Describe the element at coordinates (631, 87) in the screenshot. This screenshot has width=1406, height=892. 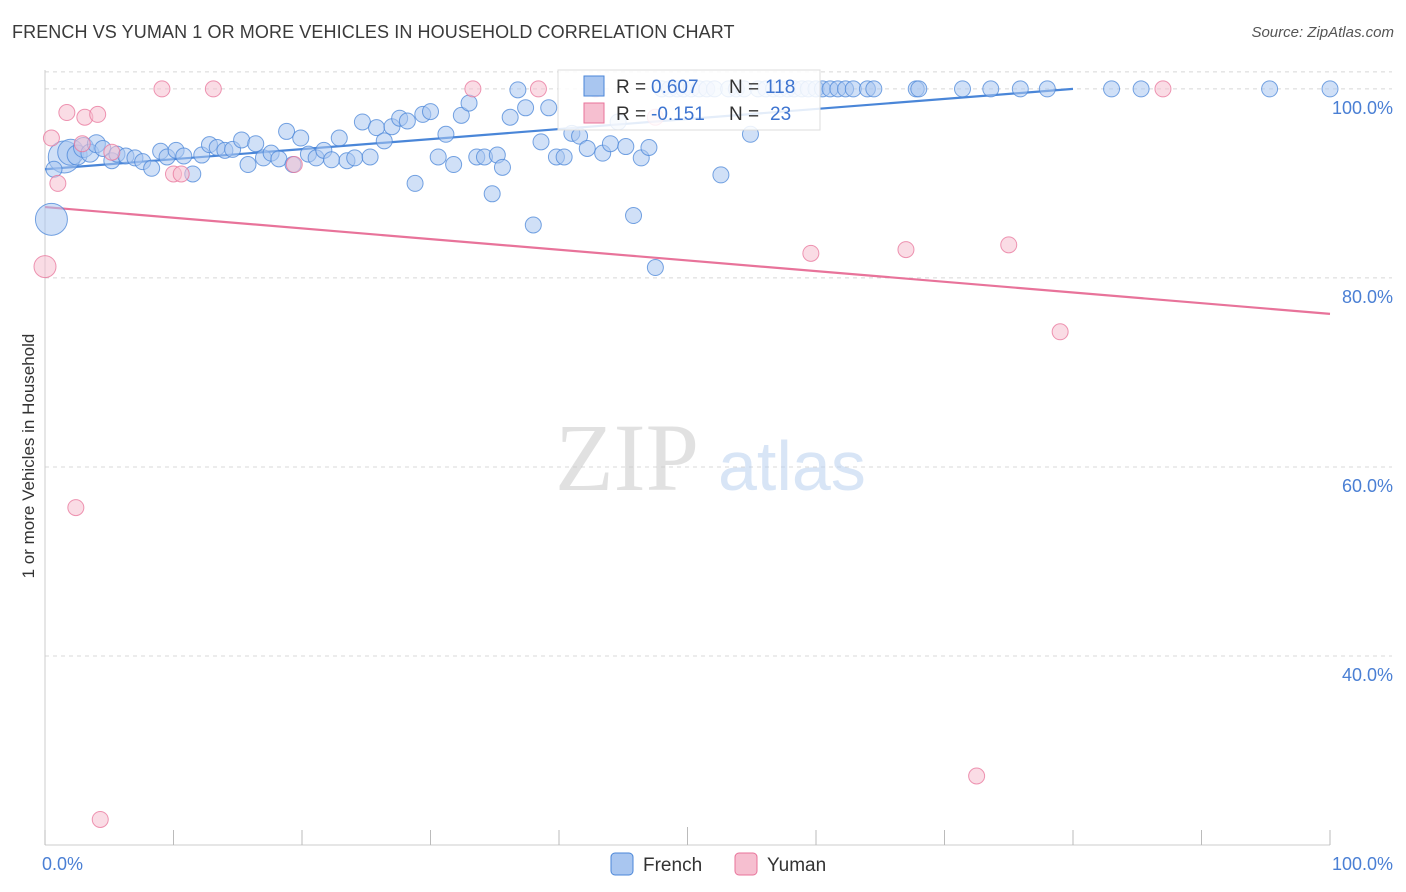
I see `french-r-label: R =` at that location.